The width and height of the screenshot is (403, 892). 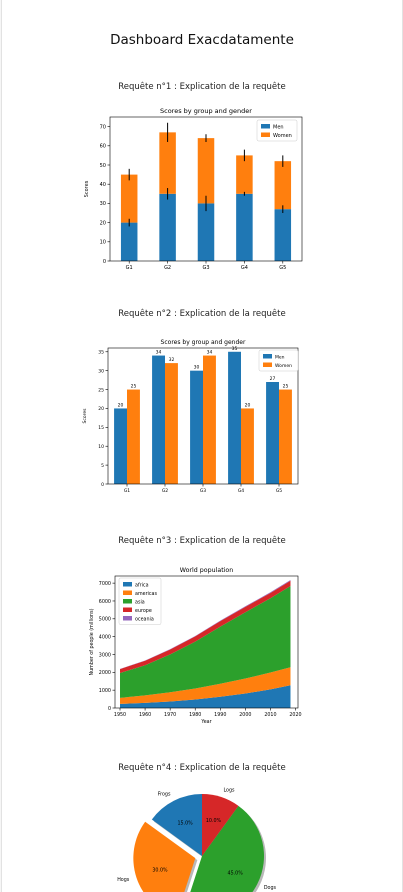 I want to click on pie-slice-frogs, so click(x=176, y=825).